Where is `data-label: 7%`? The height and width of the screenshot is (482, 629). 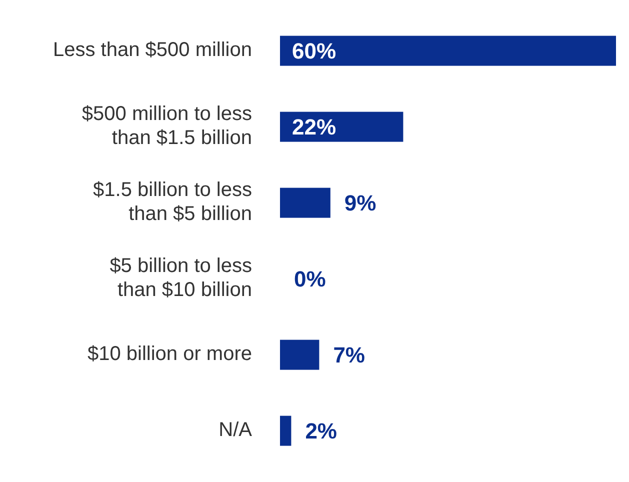 data-label: 7% is located at coordinates (349, 355).